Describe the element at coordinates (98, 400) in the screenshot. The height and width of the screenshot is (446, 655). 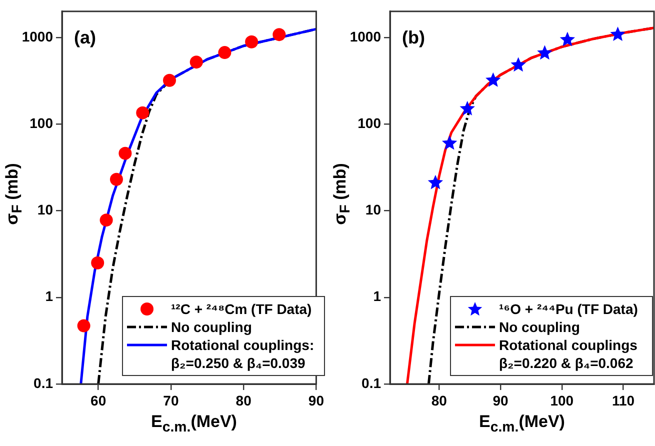
I see `x-tick-label: 60` at that location.